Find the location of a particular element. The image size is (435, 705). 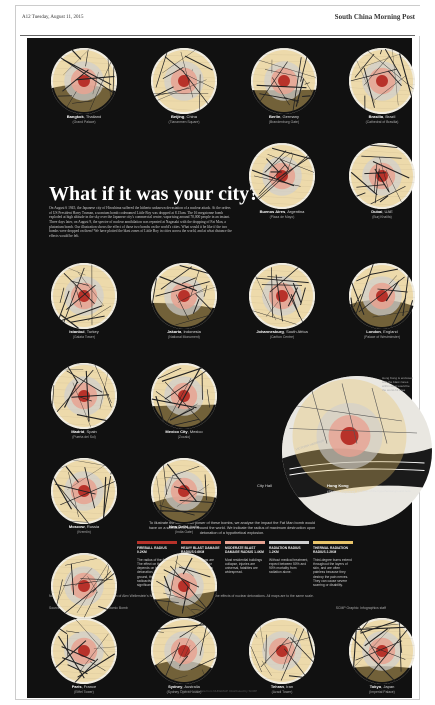

legend-zone-title: FIREBALL RADIUS 0.2KM is located at coordinates (152, 550).